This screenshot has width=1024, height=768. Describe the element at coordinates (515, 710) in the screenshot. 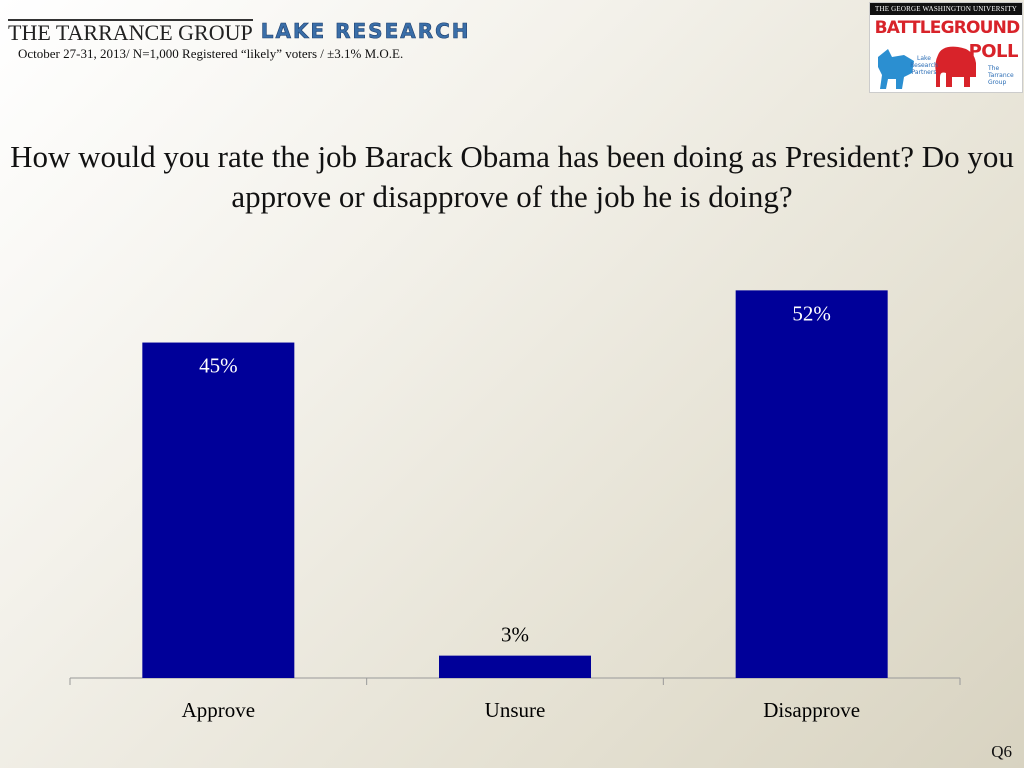

I see `x-tick-label: Unsure` at that location.